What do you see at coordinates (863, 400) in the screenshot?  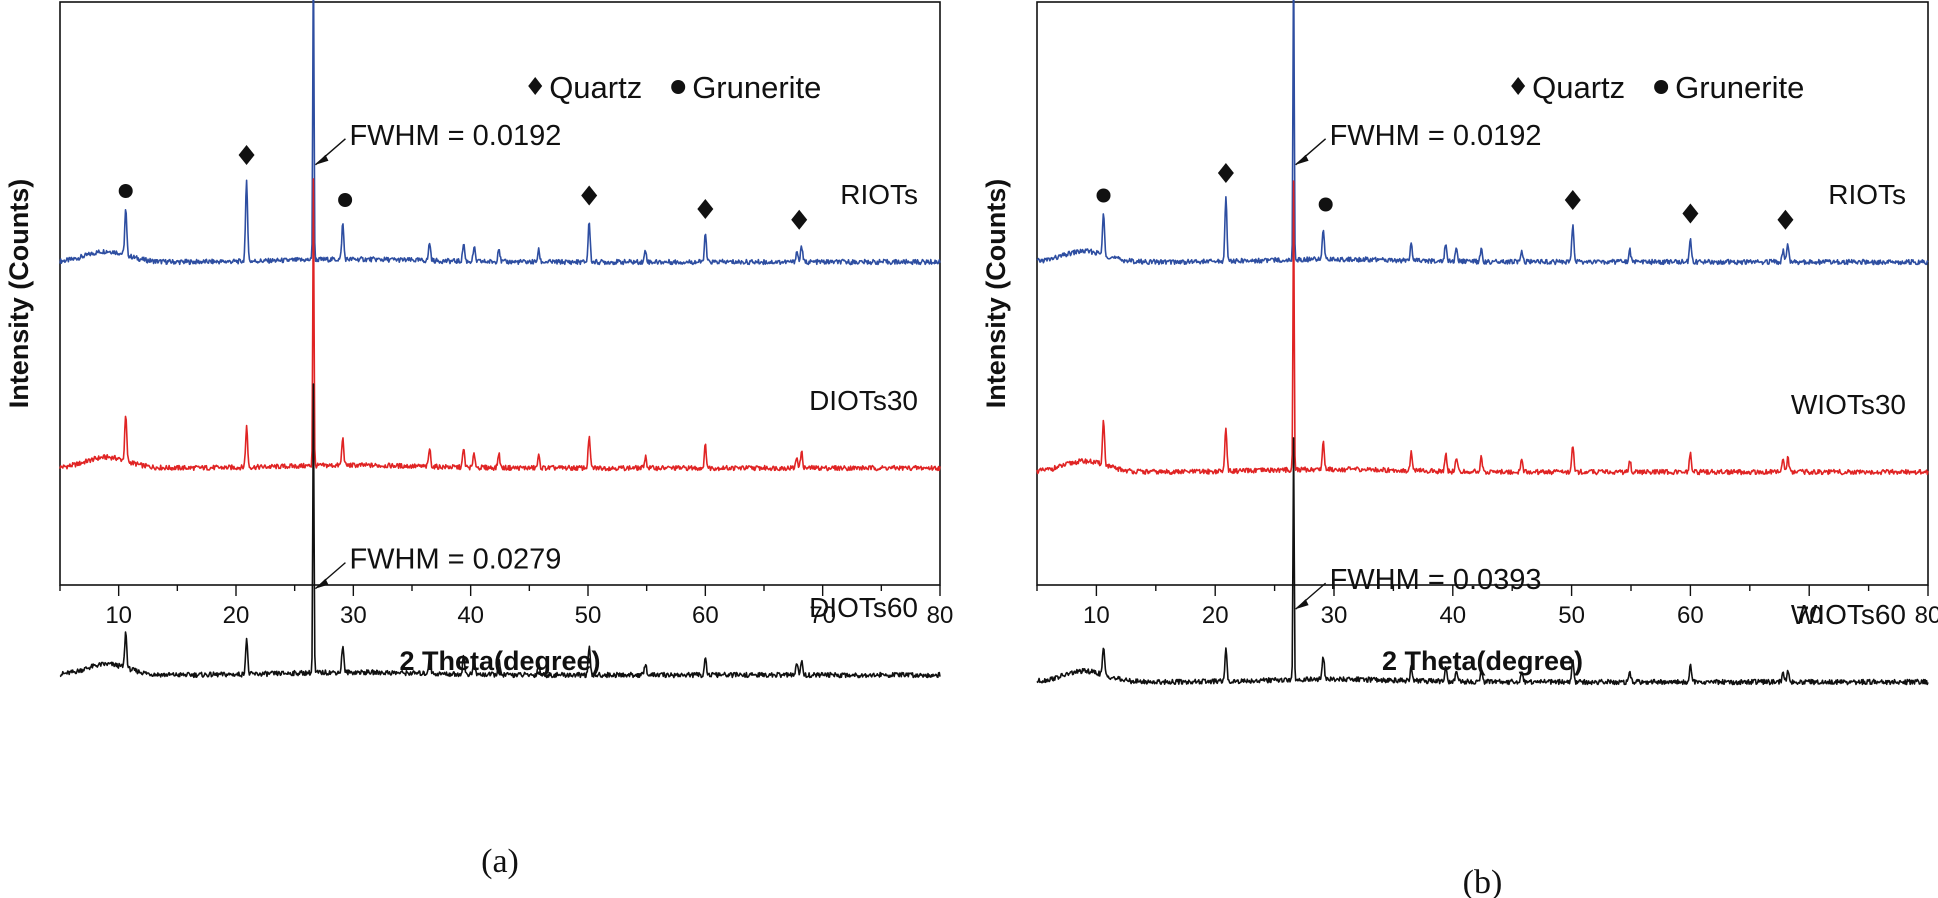 I see `series-label: DIOTs30` at bounding box center [863, 400].